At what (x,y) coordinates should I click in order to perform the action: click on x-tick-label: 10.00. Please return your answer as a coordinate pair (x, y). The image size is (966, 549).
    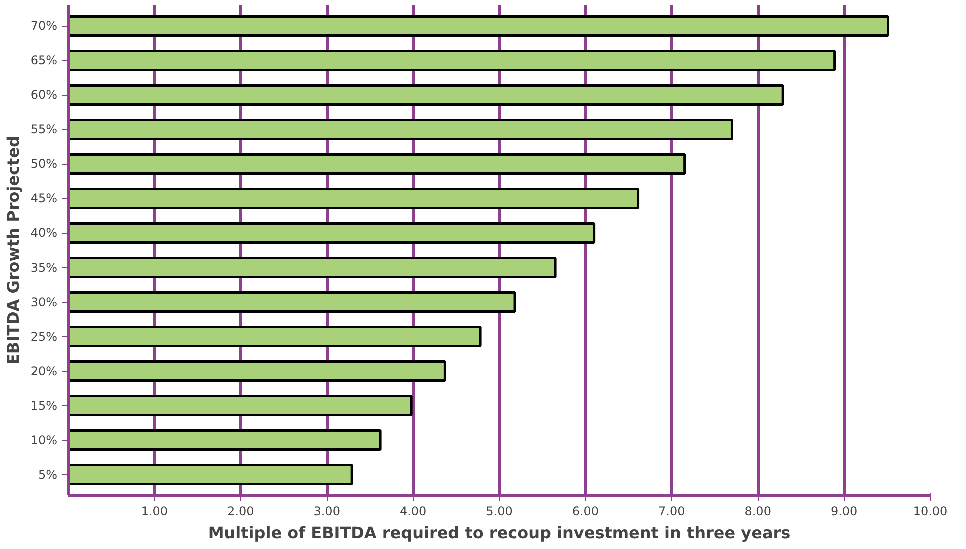
    Looking at the image, I should click on (930, 511).